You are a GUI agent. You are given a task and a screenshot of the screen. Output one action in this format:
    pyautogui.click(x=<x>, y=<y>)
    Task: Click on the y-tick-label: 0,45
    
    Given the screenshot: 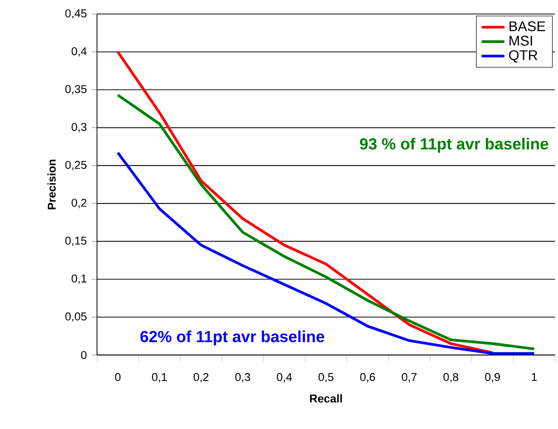 What is the action you would take?
    pyautogui.click(x=75, y=14)
    